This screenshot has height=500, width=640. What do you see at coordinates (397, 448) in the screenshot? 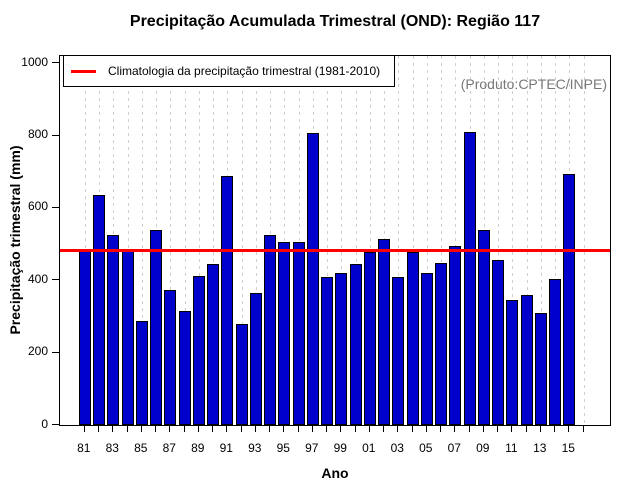
I see `x-tick-label: 03` at bounding box center [397, 448].